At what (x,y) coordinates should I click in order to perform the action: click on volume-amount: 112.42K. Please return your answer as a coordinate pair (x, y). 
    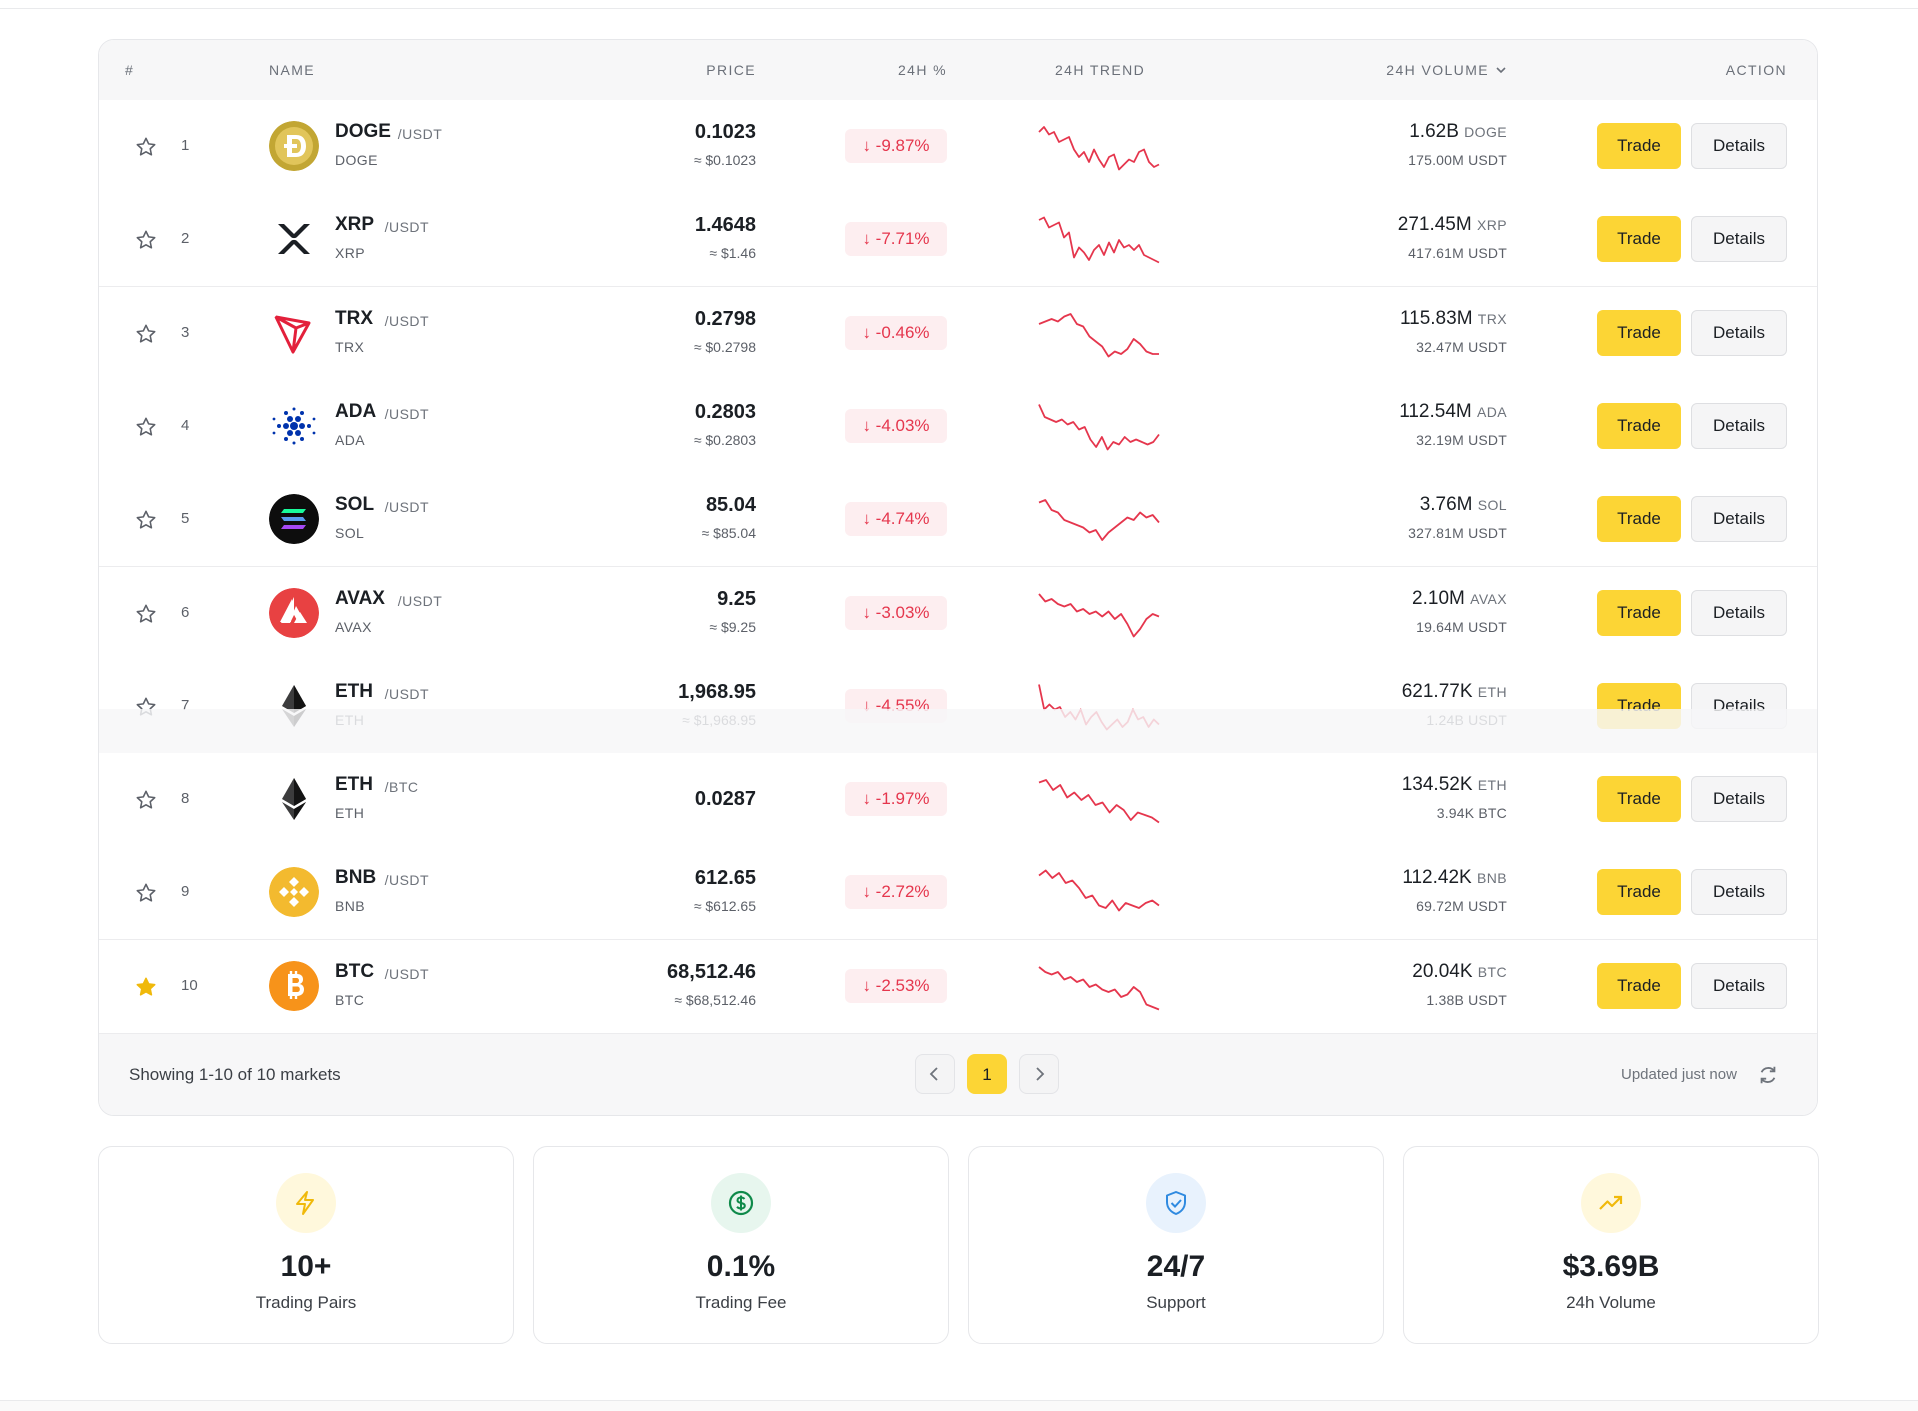
    Looking at the image, I should click on (1437, 877).